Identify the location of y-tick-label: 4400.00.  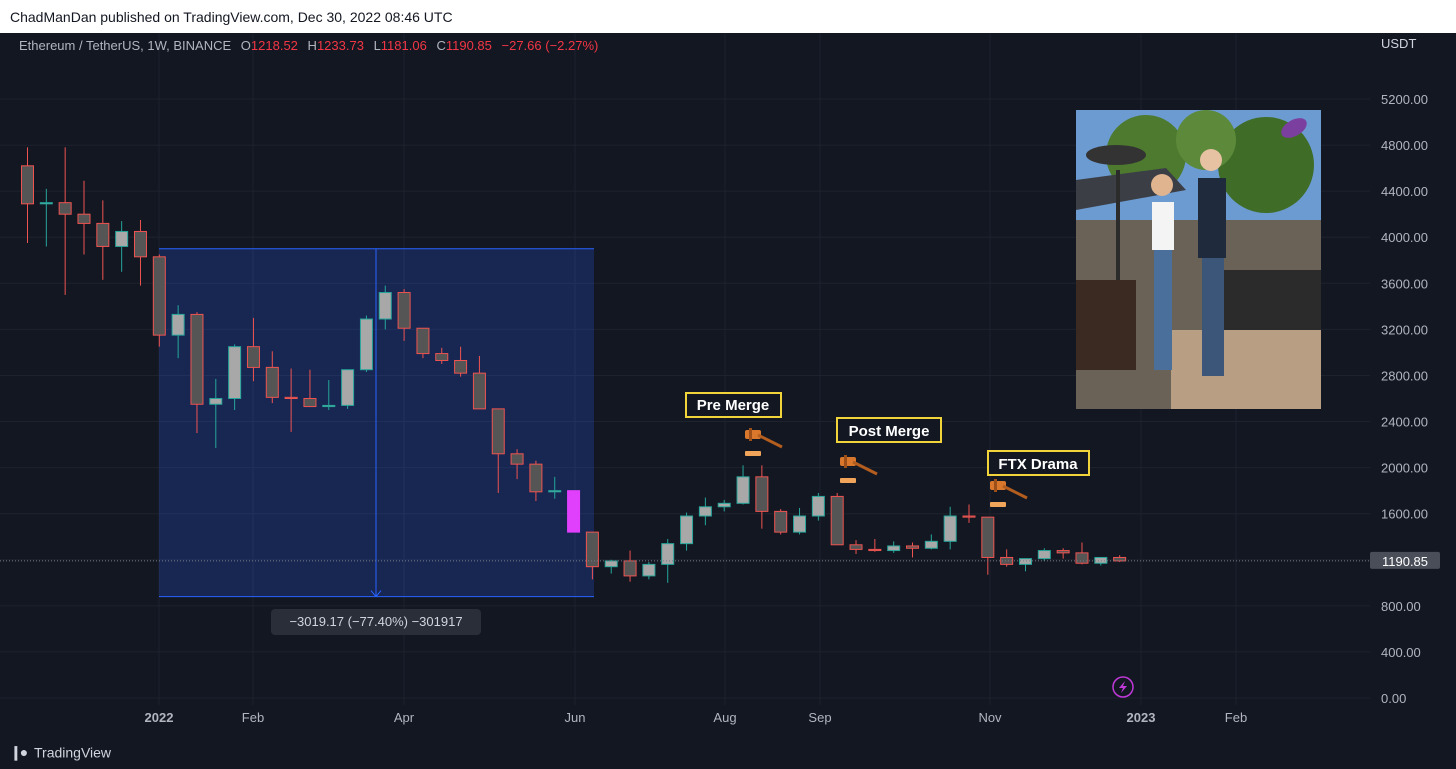
(1404, 191).